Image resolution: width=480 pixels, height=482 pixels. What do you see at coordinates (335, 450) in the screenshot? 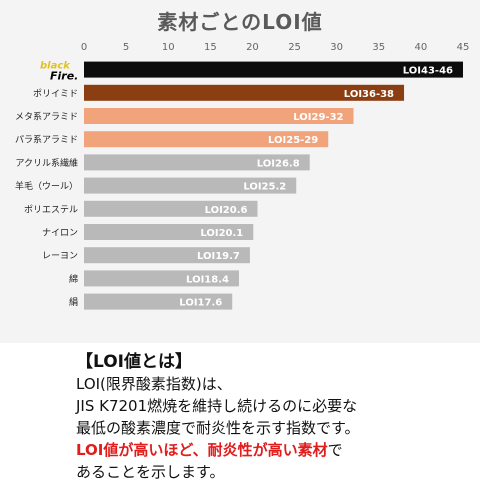
I see `highlight-suffix: で` at bounding box center [335, 450].